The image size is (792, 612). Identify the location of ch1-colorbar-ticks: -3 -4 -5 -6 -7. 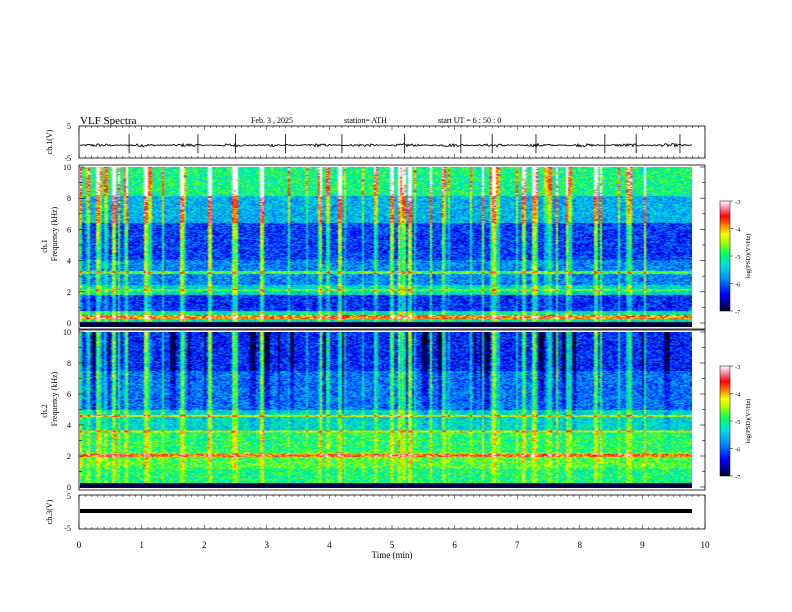
(735, 257).